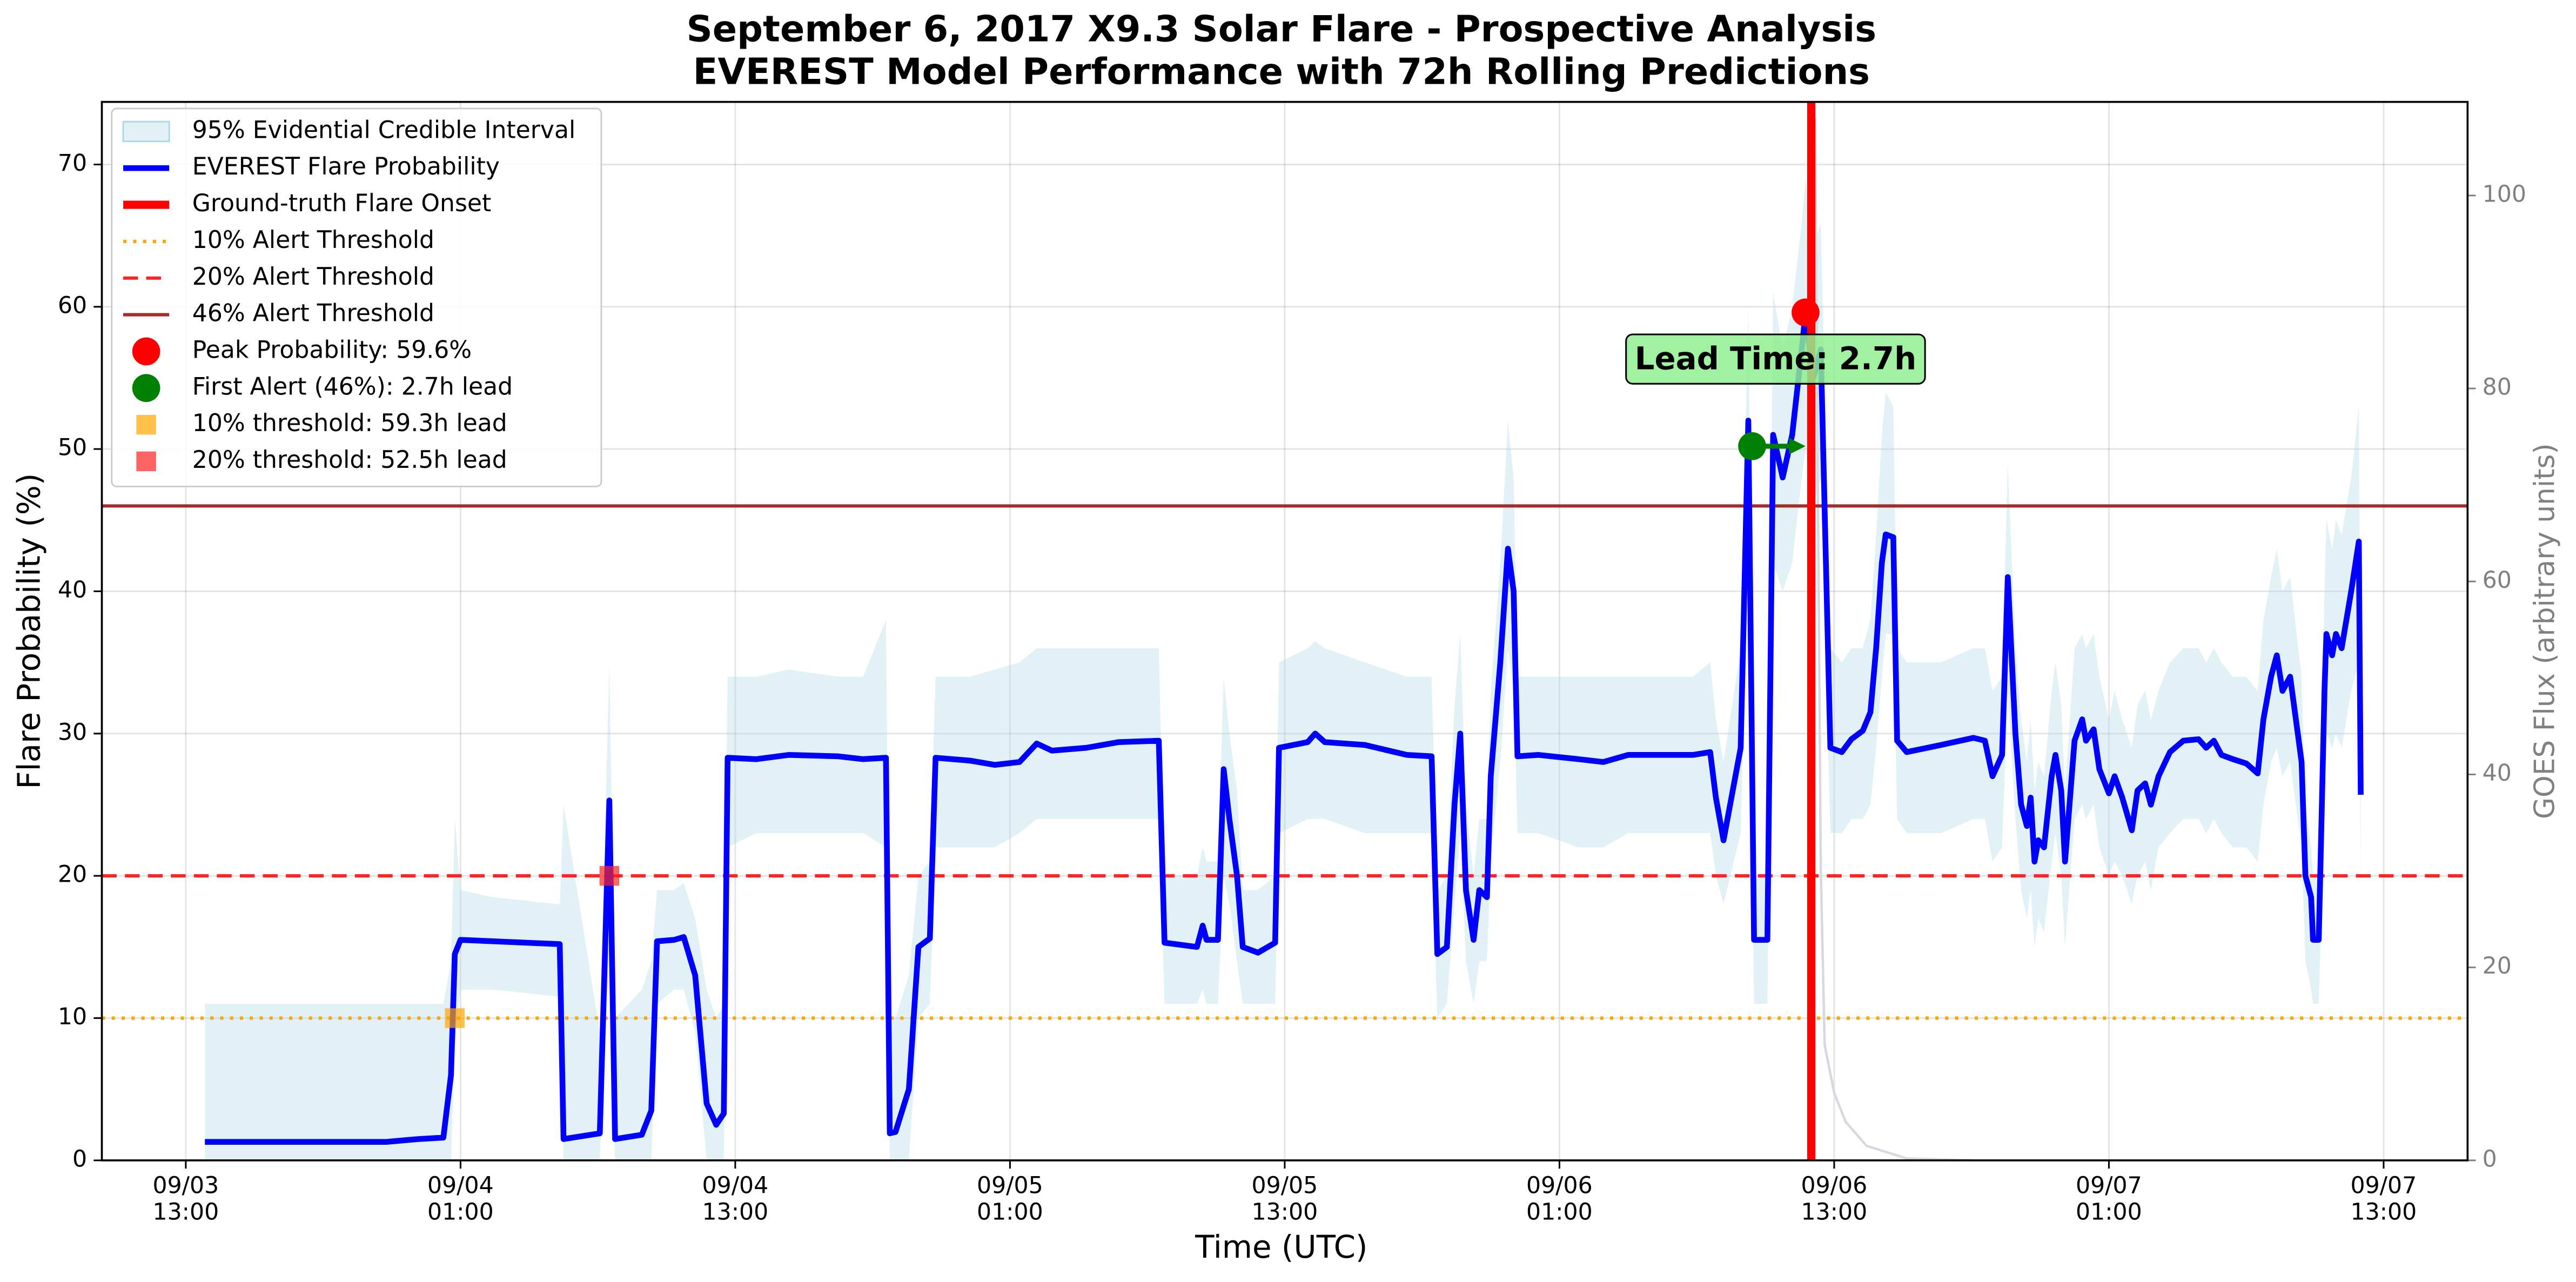 This screenshot has height=1282, width=2576. I want to click on legend-swatch, so click(146, 131).